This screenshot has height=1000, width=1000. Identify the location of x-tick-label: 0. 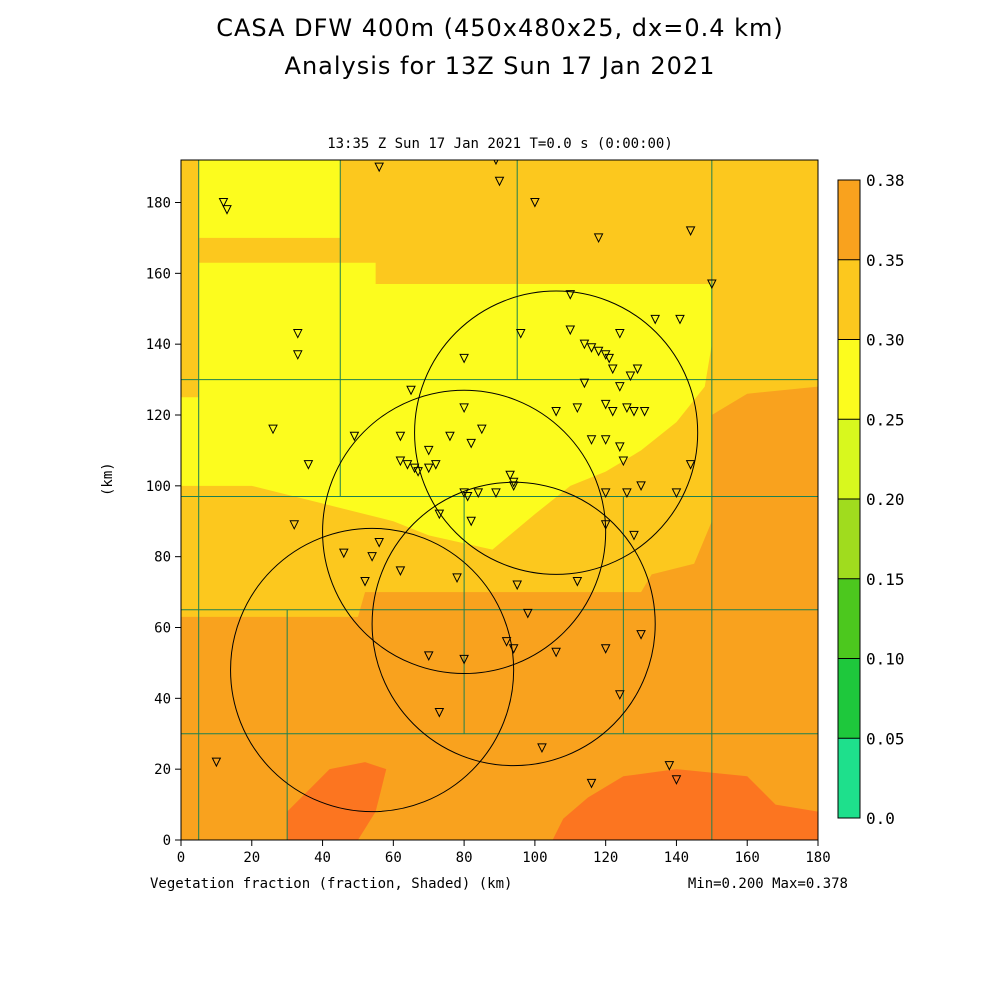
(181, 858).